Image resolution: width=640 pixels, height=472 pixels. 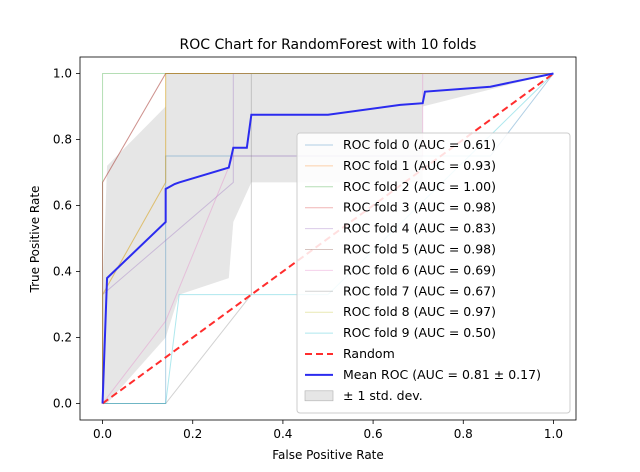 I want to click on y-tick-label: 1.0, so click(x=62, y=74).